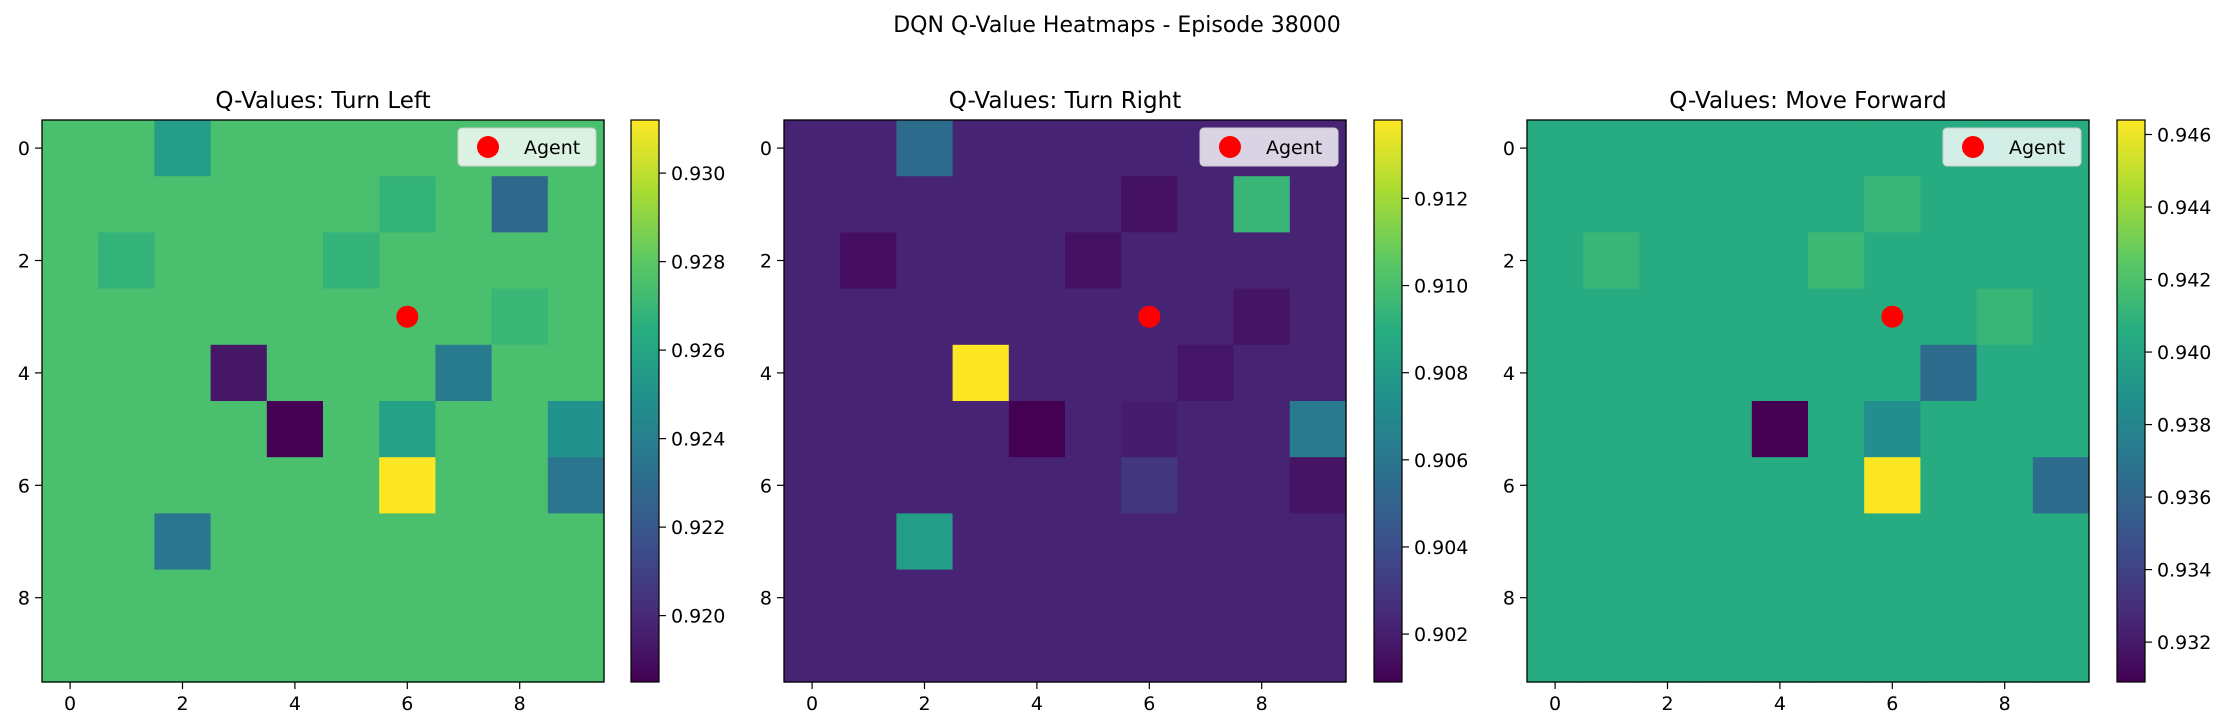 The width and height of the screenshot is (2235, 728). I want to click on x-tick-label: 0, so click(812, 704).